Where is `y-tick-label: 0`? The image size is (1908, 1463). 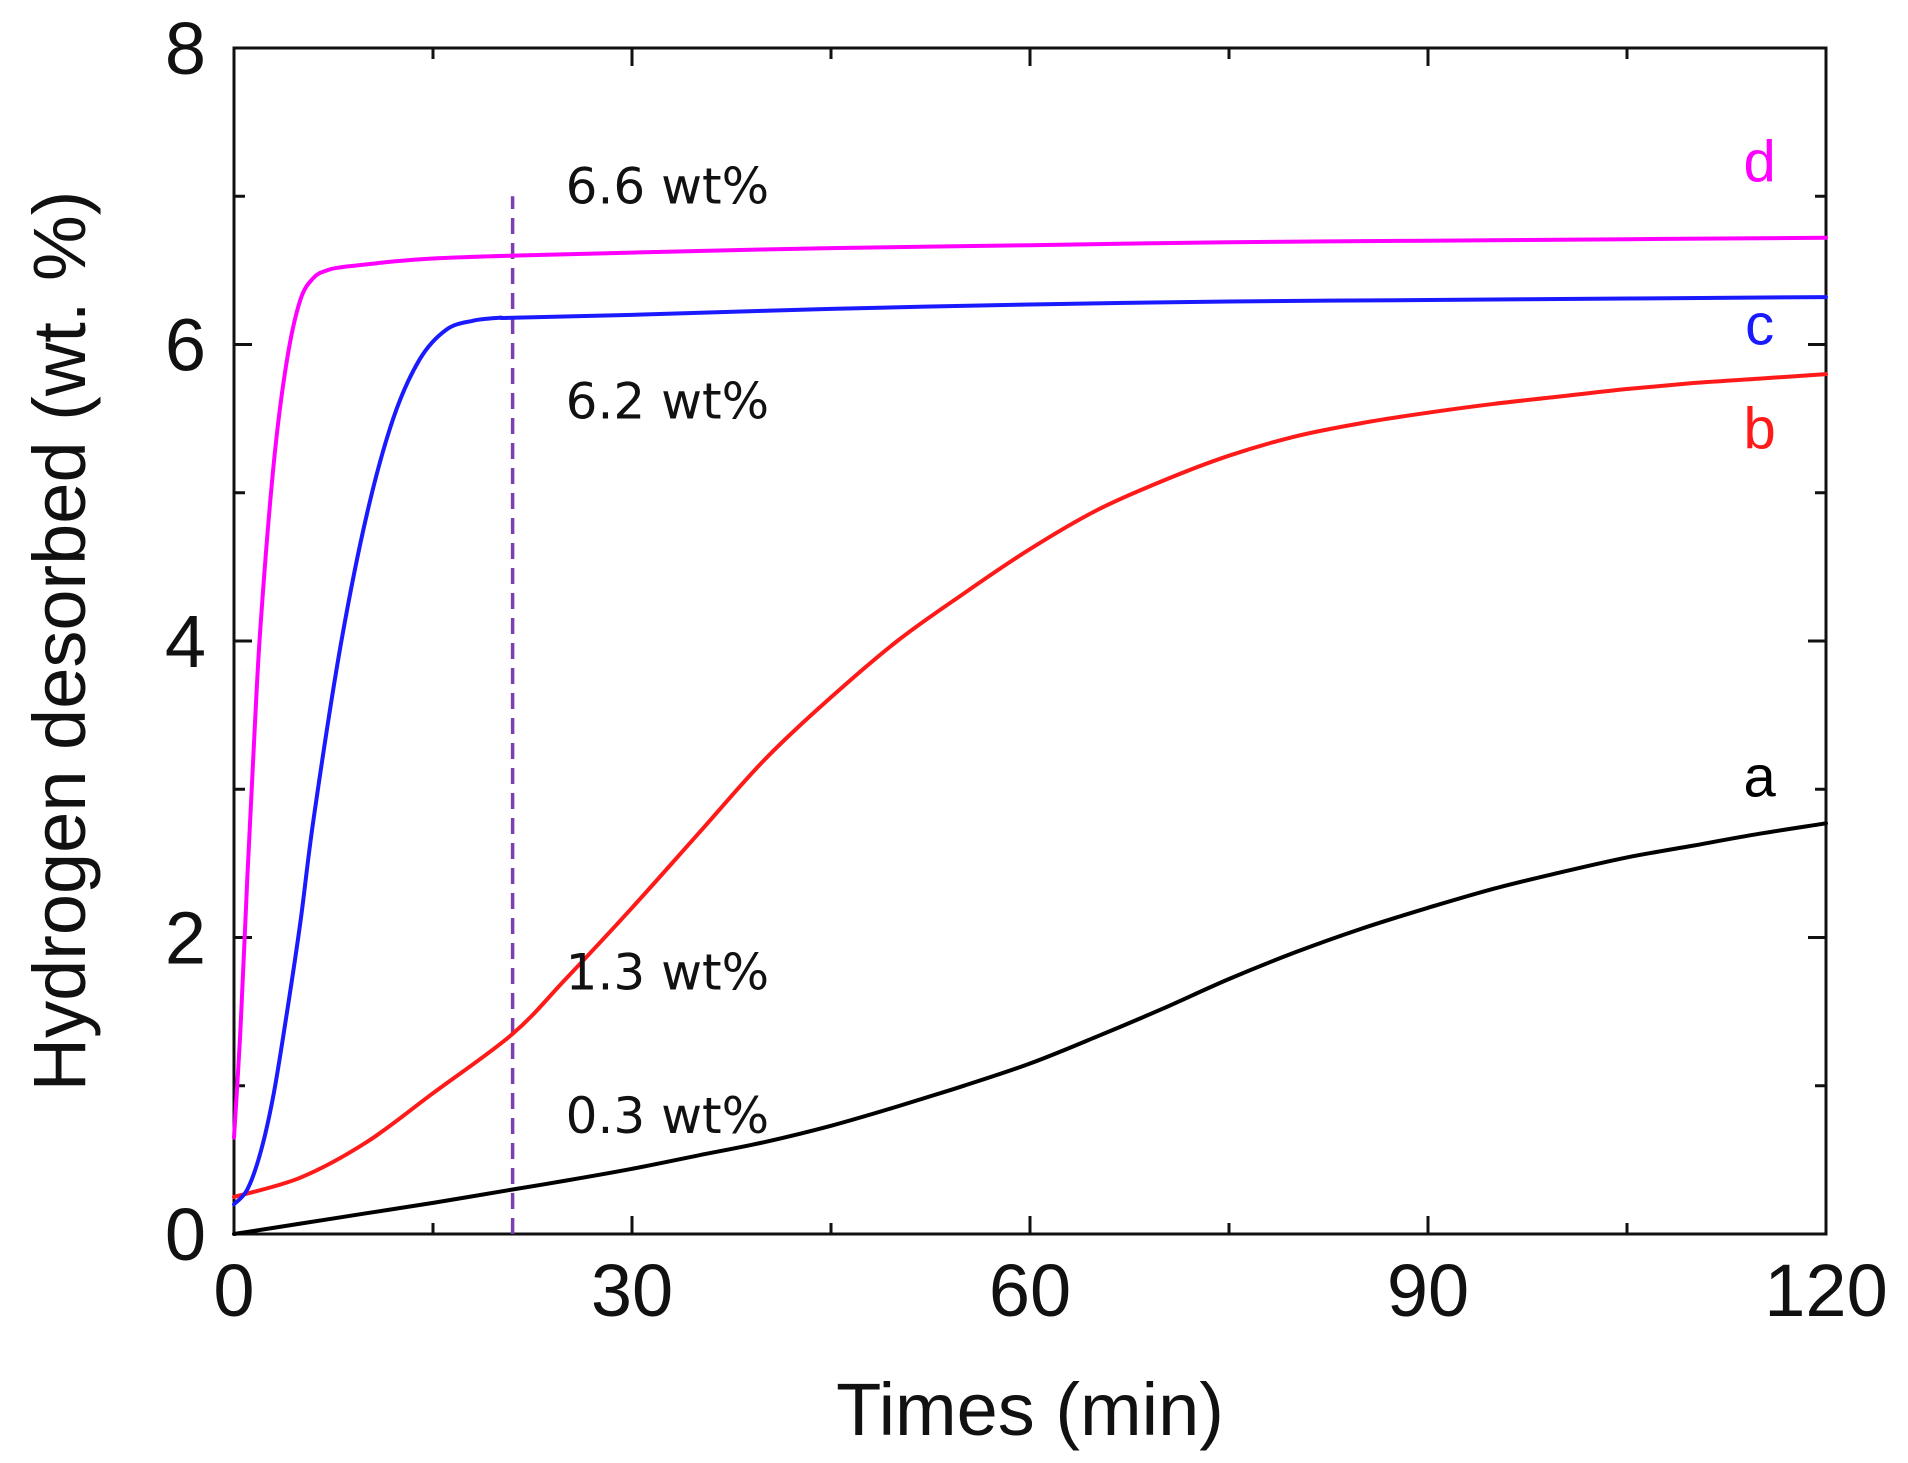
y-tick-label: 0 is located at coordinates (185, 1234).